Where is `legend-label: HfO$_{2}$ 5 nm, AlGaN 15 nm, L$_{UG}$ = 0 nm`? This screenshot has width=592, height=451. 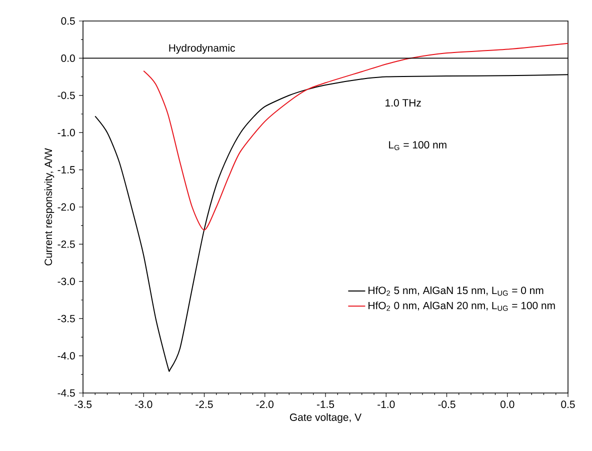 legend-label: HfO$_{2}$ 5 nm, AlGaN 15 nm, L$_{UG}$ = 0 nm is located at coordinates (456, 291).